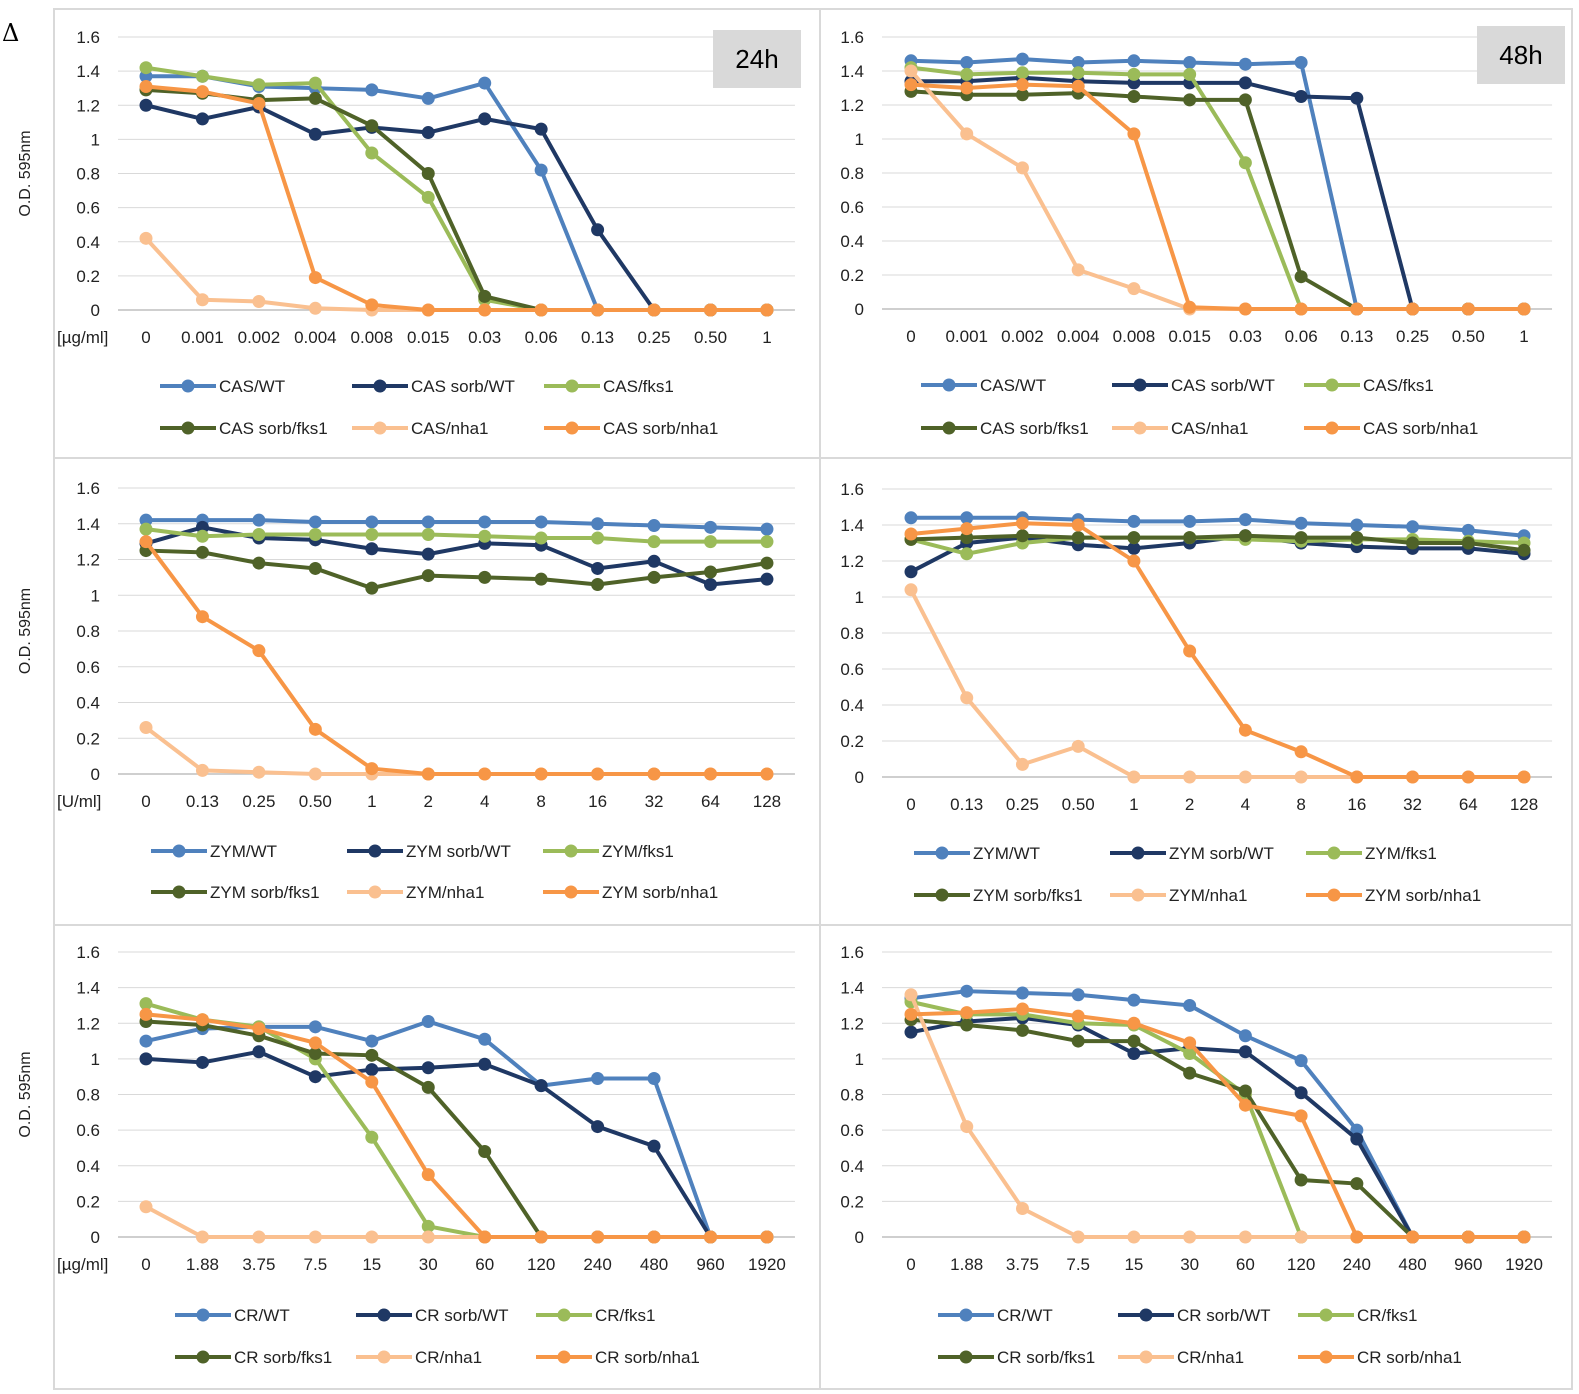  Describe the element at coordinates (259, 337) in the screenshot. I see `x-tick-label: 0.002` at that location.